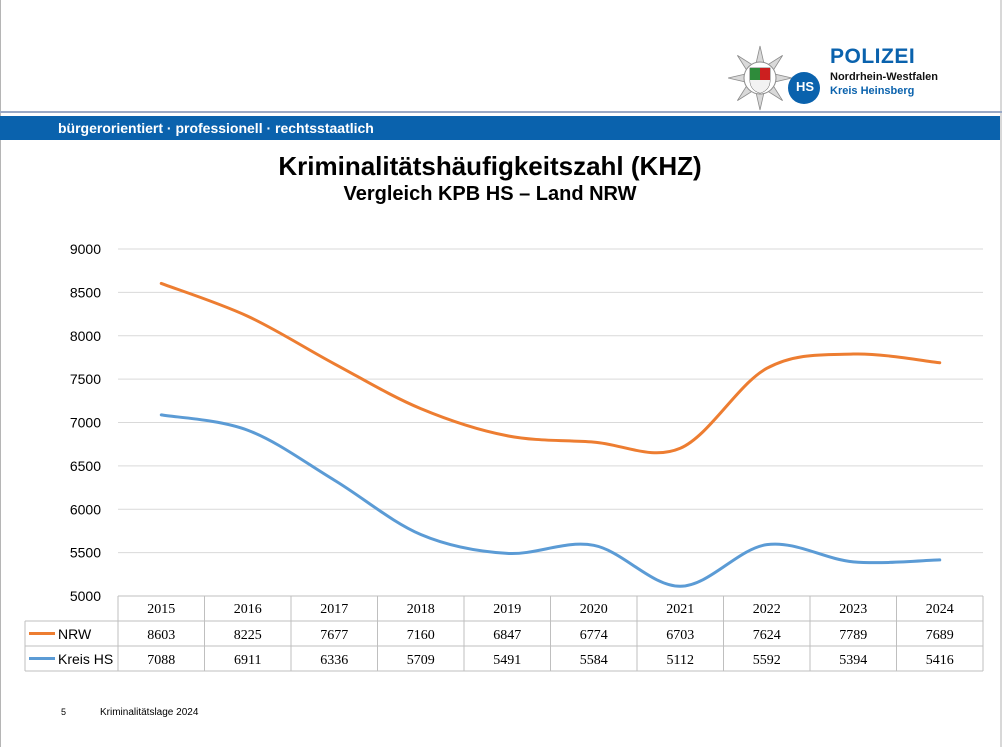  What do you see at coordinates (161, 609) in the screenshot?
I see `x-tick-label: 2015` at bounding box center [161, 609].